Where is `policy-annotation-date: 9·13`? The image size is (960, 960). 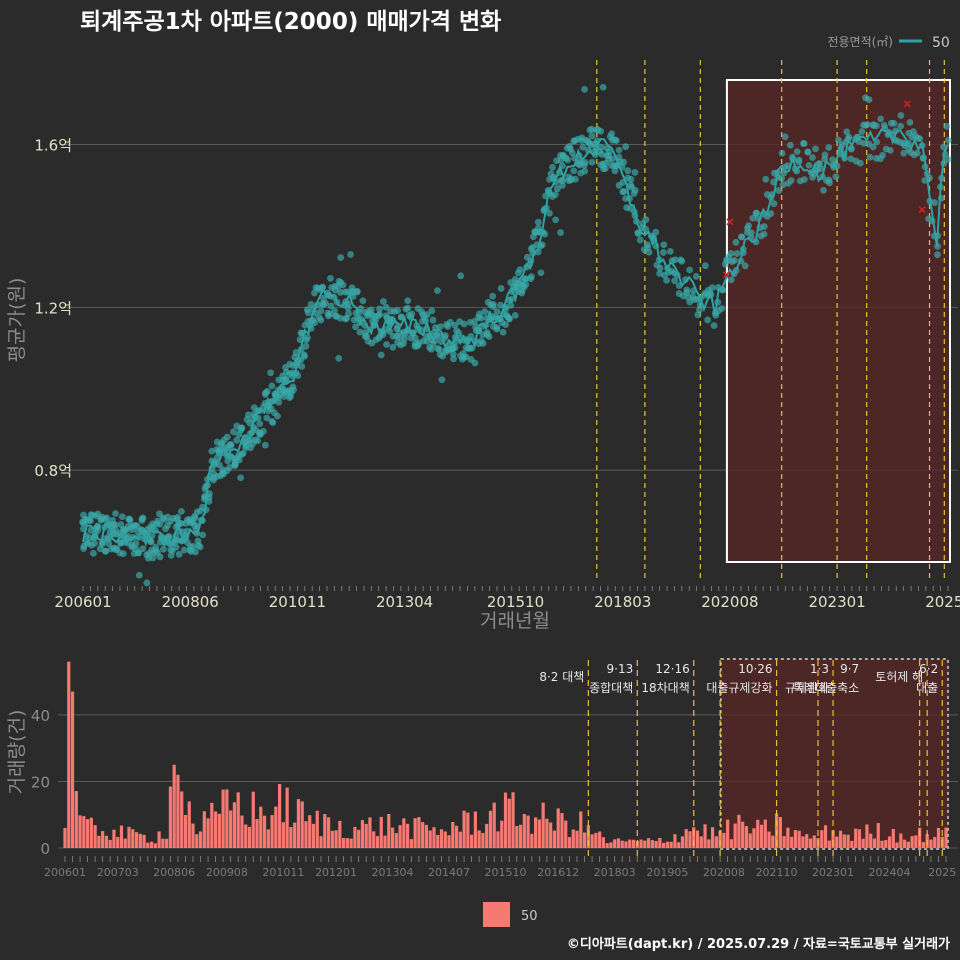
policy-annotation-date: 9·13 is located at coordinates (620, 669).